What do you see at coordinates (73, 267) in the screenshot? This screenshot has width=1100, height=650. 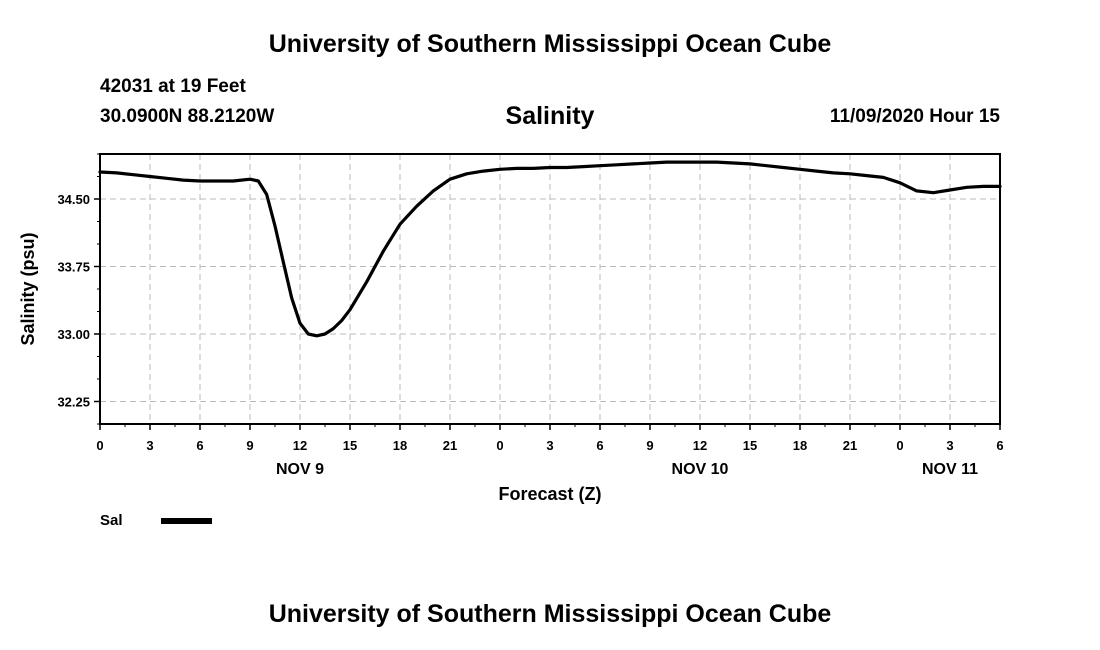 I see `y-tick-label: 33.75` at bounding box center [73, 267].